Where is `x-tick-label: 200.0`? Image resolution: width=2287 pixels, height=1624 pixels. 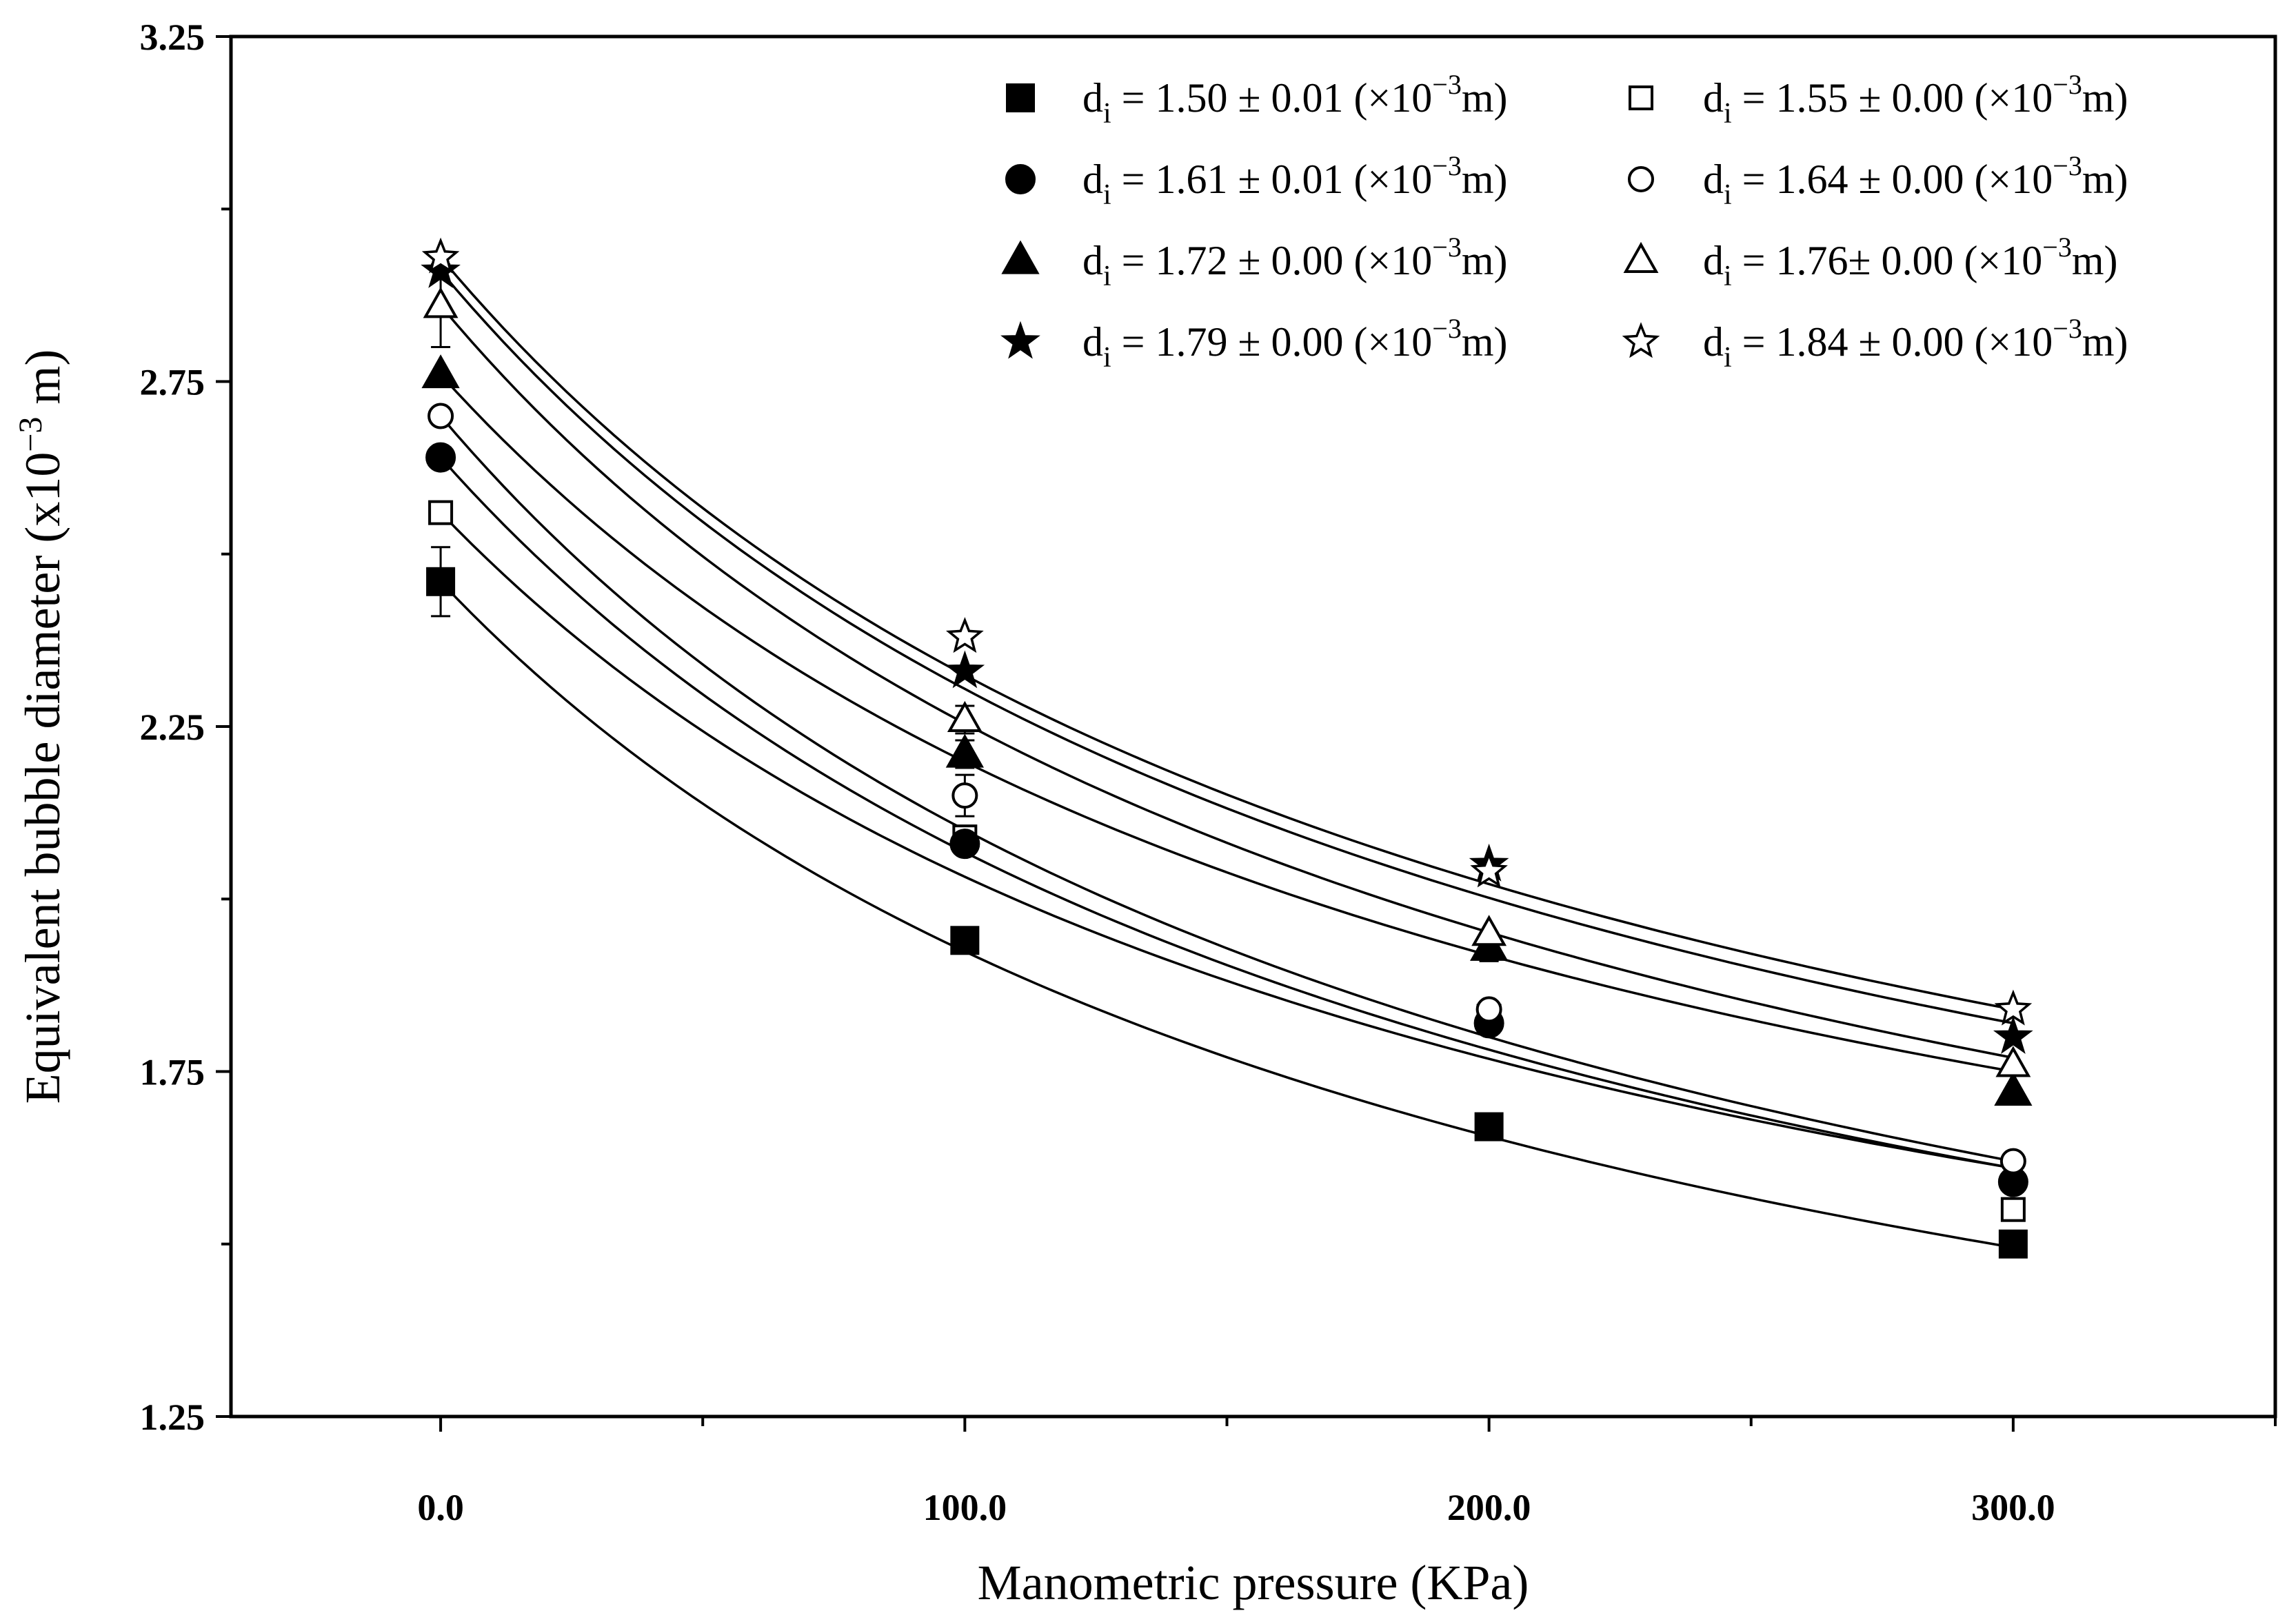
x-tick-label: 200.0 is located at coordinates (1489, 1507).